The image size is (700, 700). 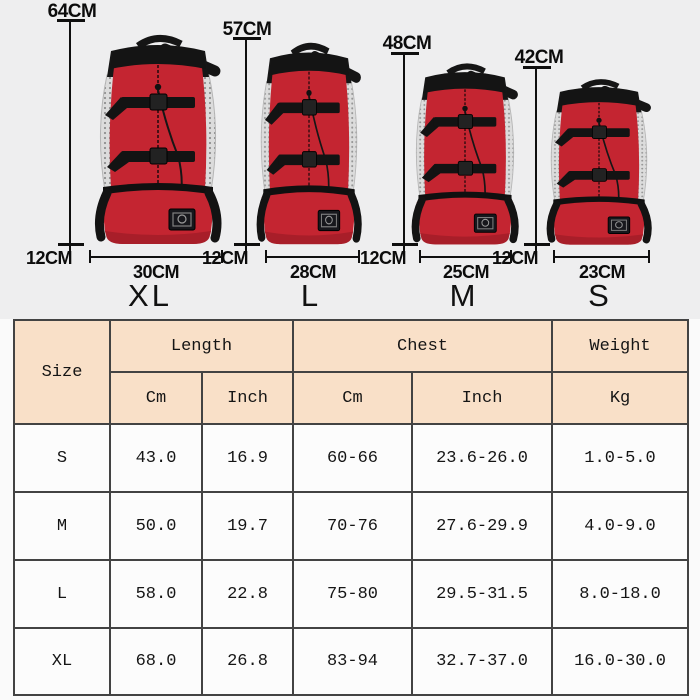 I want to click on cell-chest-cm: 75-80, so click(x=352, y=594).